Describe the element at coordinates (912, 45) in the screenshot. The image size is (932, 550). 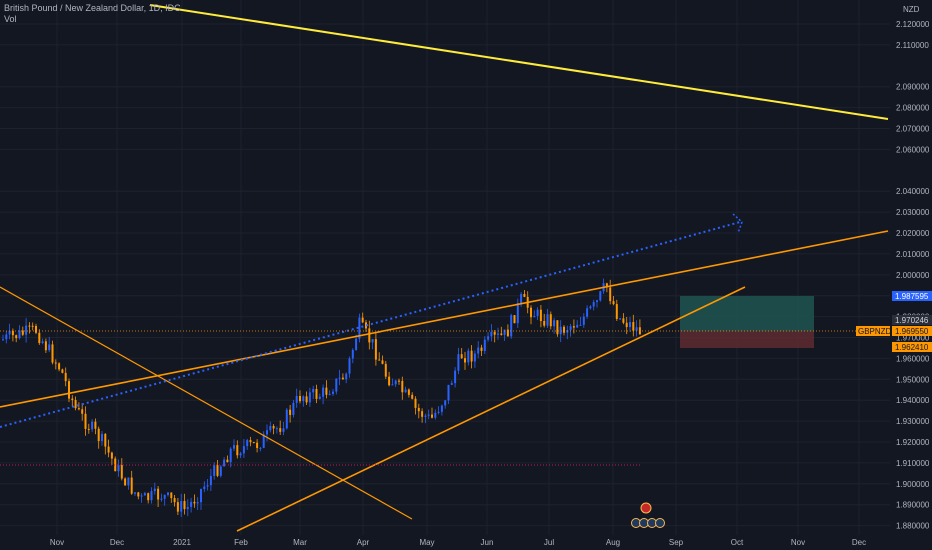
I see `y-tick-label: 2.110000` at that location.